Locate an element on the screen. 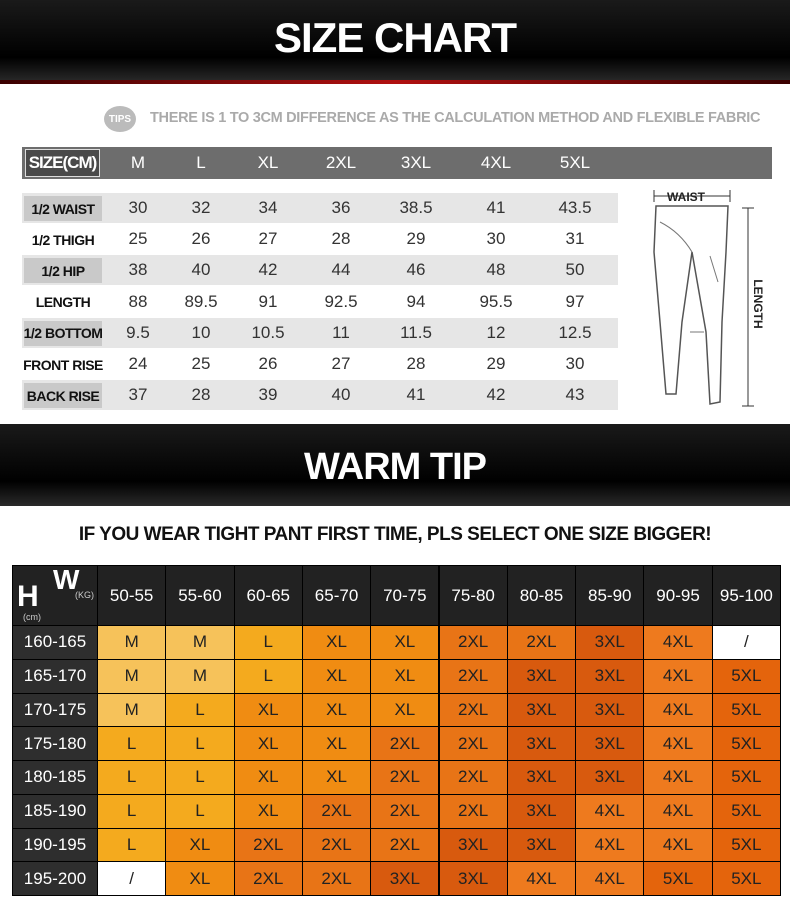 Image resolution: width=790 pixels, height=916 pixels. measure-value: 37 is located at coordinates (138, 395).